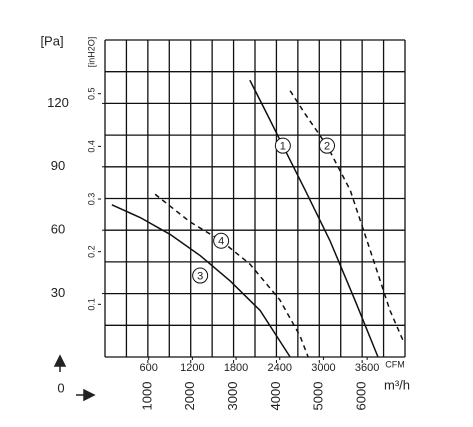  What do you see at coordinates (60, 363) in the screenshot?
I see `up-arrow` at bounding box center [60, 363].